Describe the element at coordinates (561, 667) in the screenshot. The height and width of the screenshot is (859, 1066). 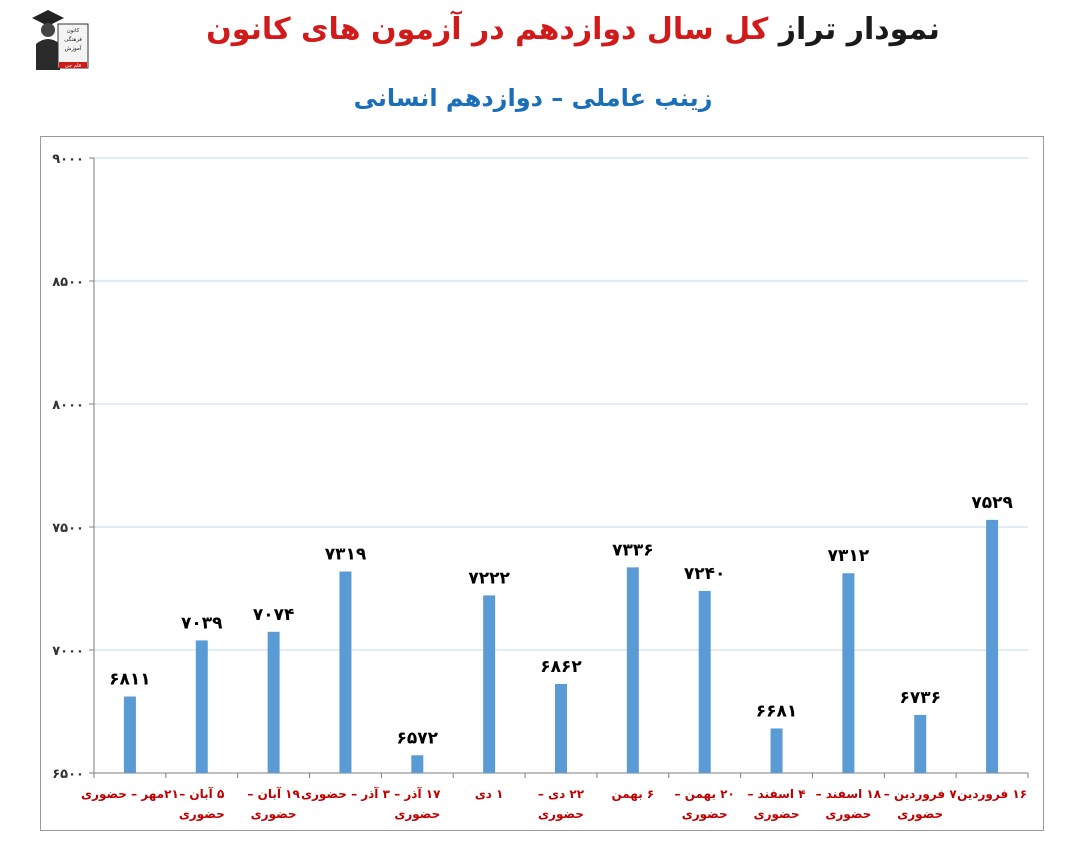
I see `data-label: ۶۸۶۲` at that location.